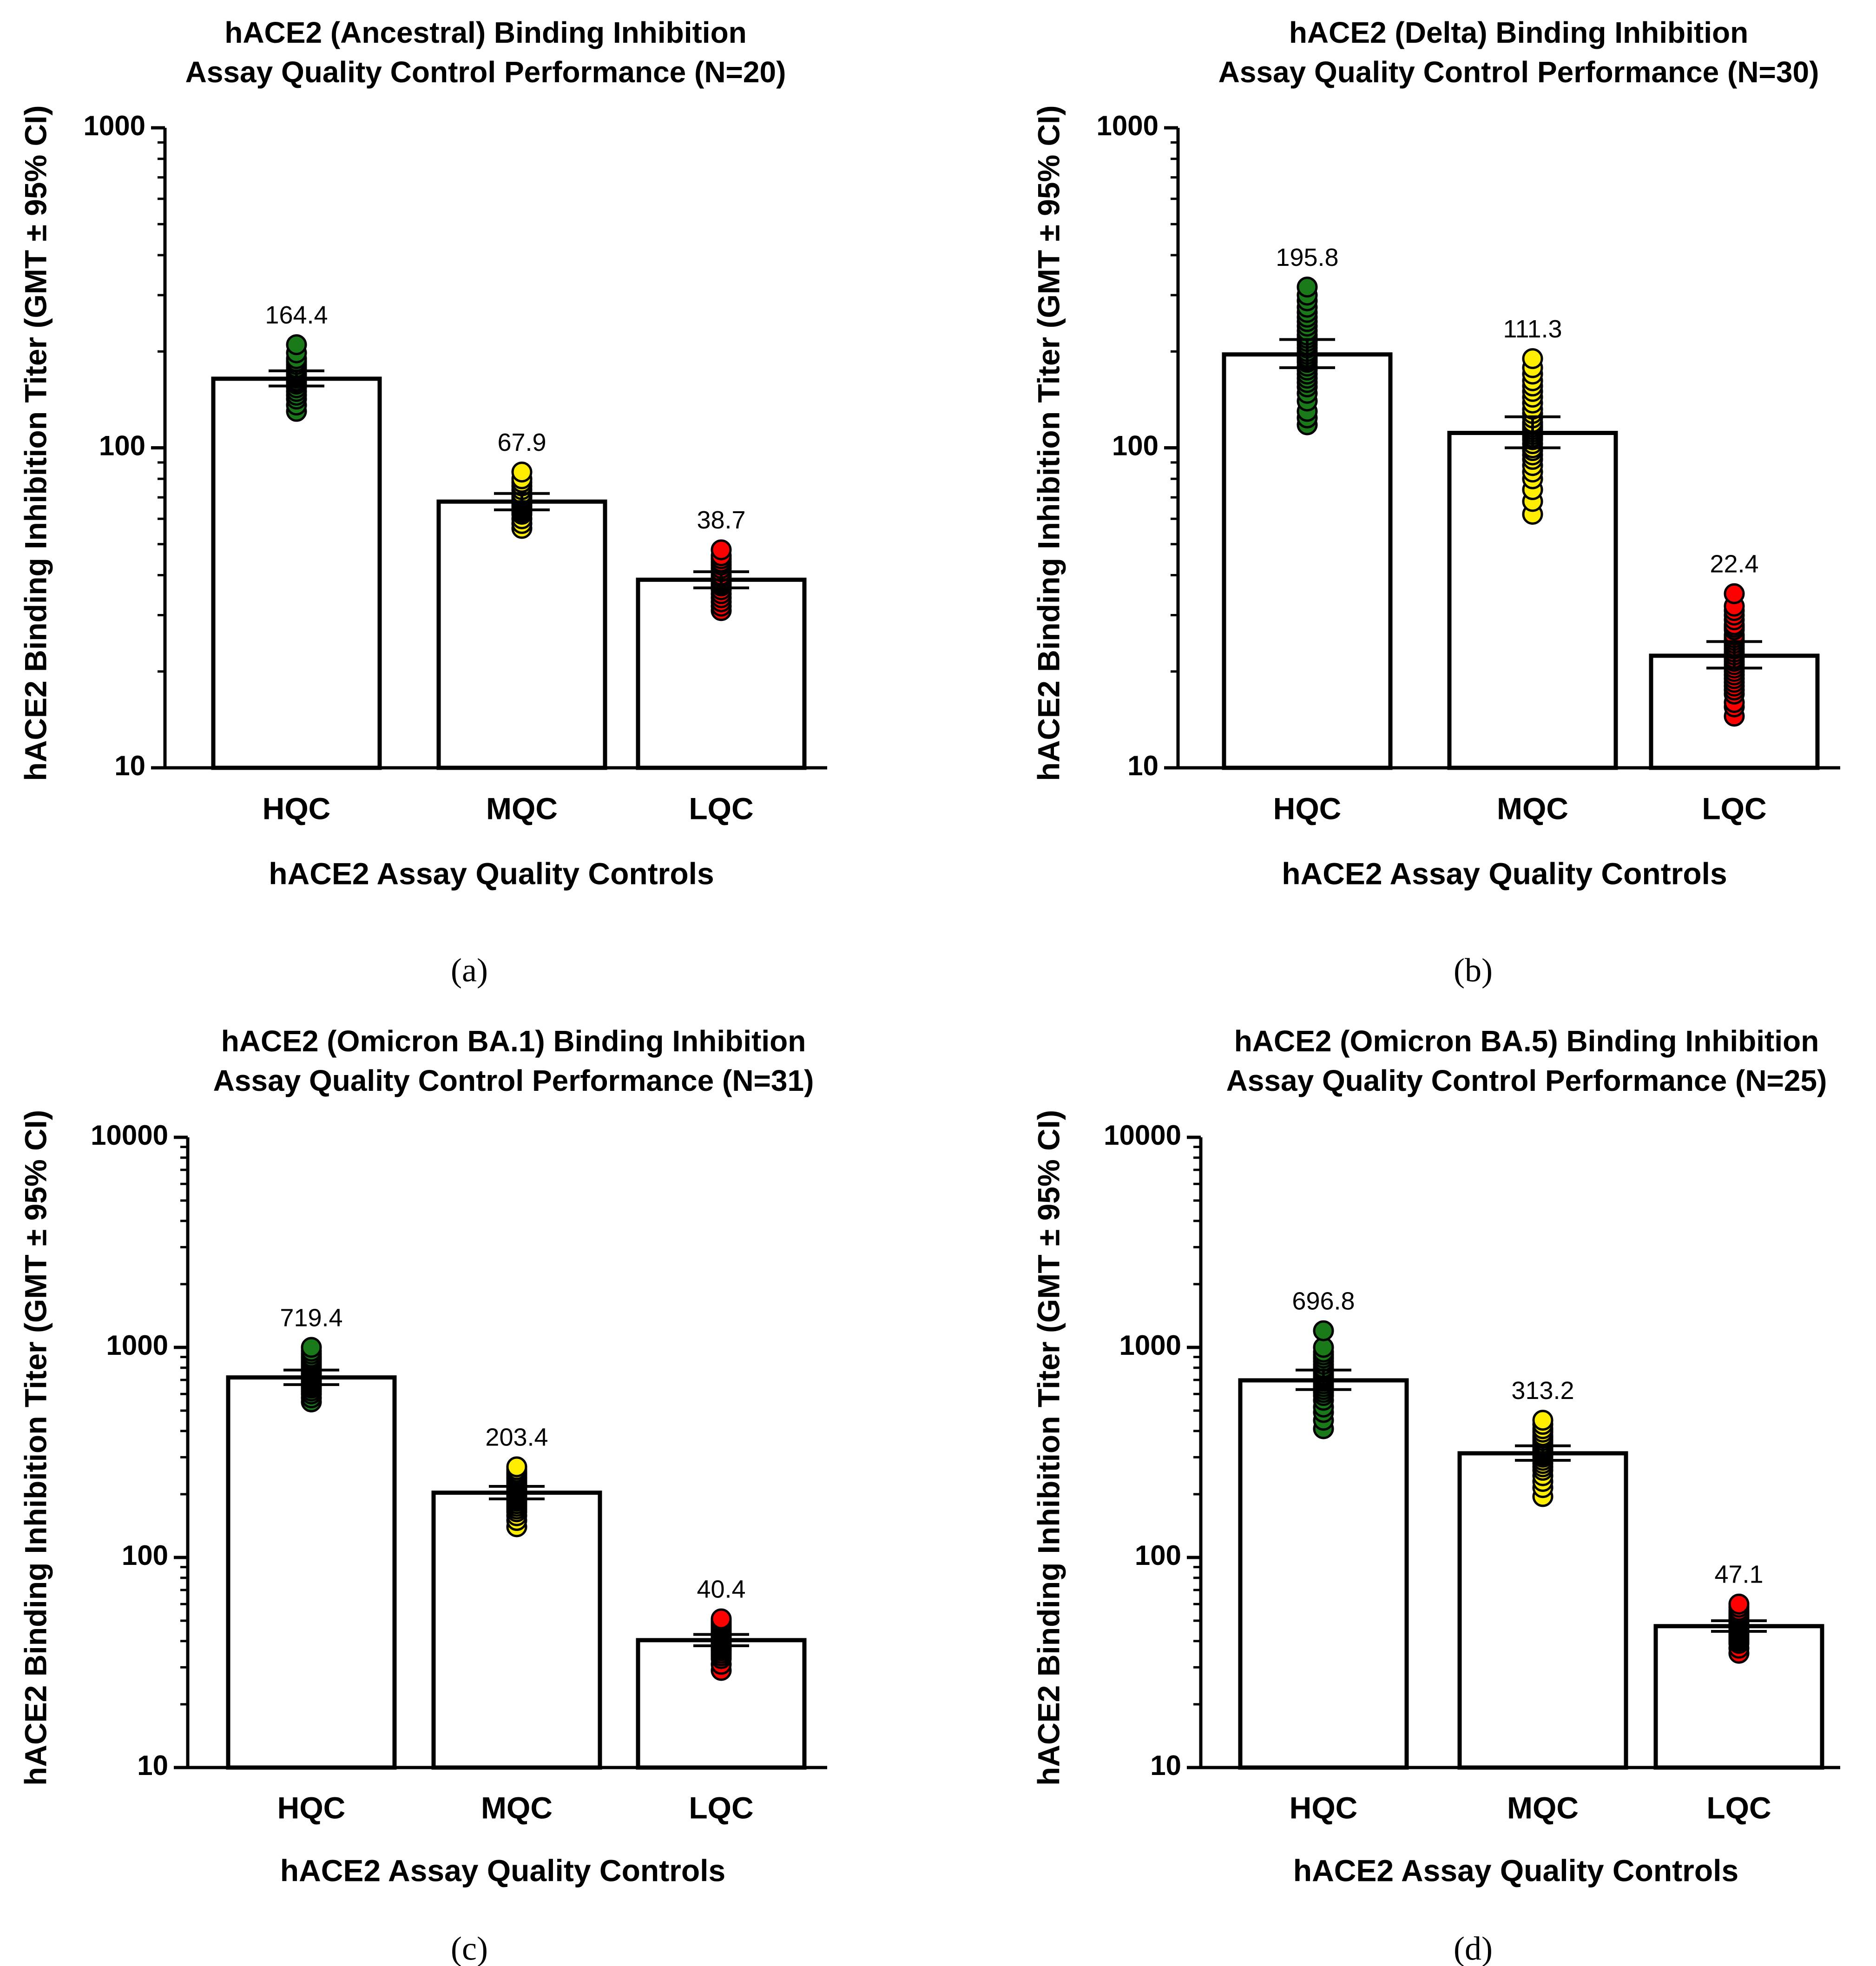 The width and height of the screenshot is (1876, 1966). Describe the element at coordinates (1307, 257) in the screenshot. I see `value-label-hqc: 195.8` at that location.